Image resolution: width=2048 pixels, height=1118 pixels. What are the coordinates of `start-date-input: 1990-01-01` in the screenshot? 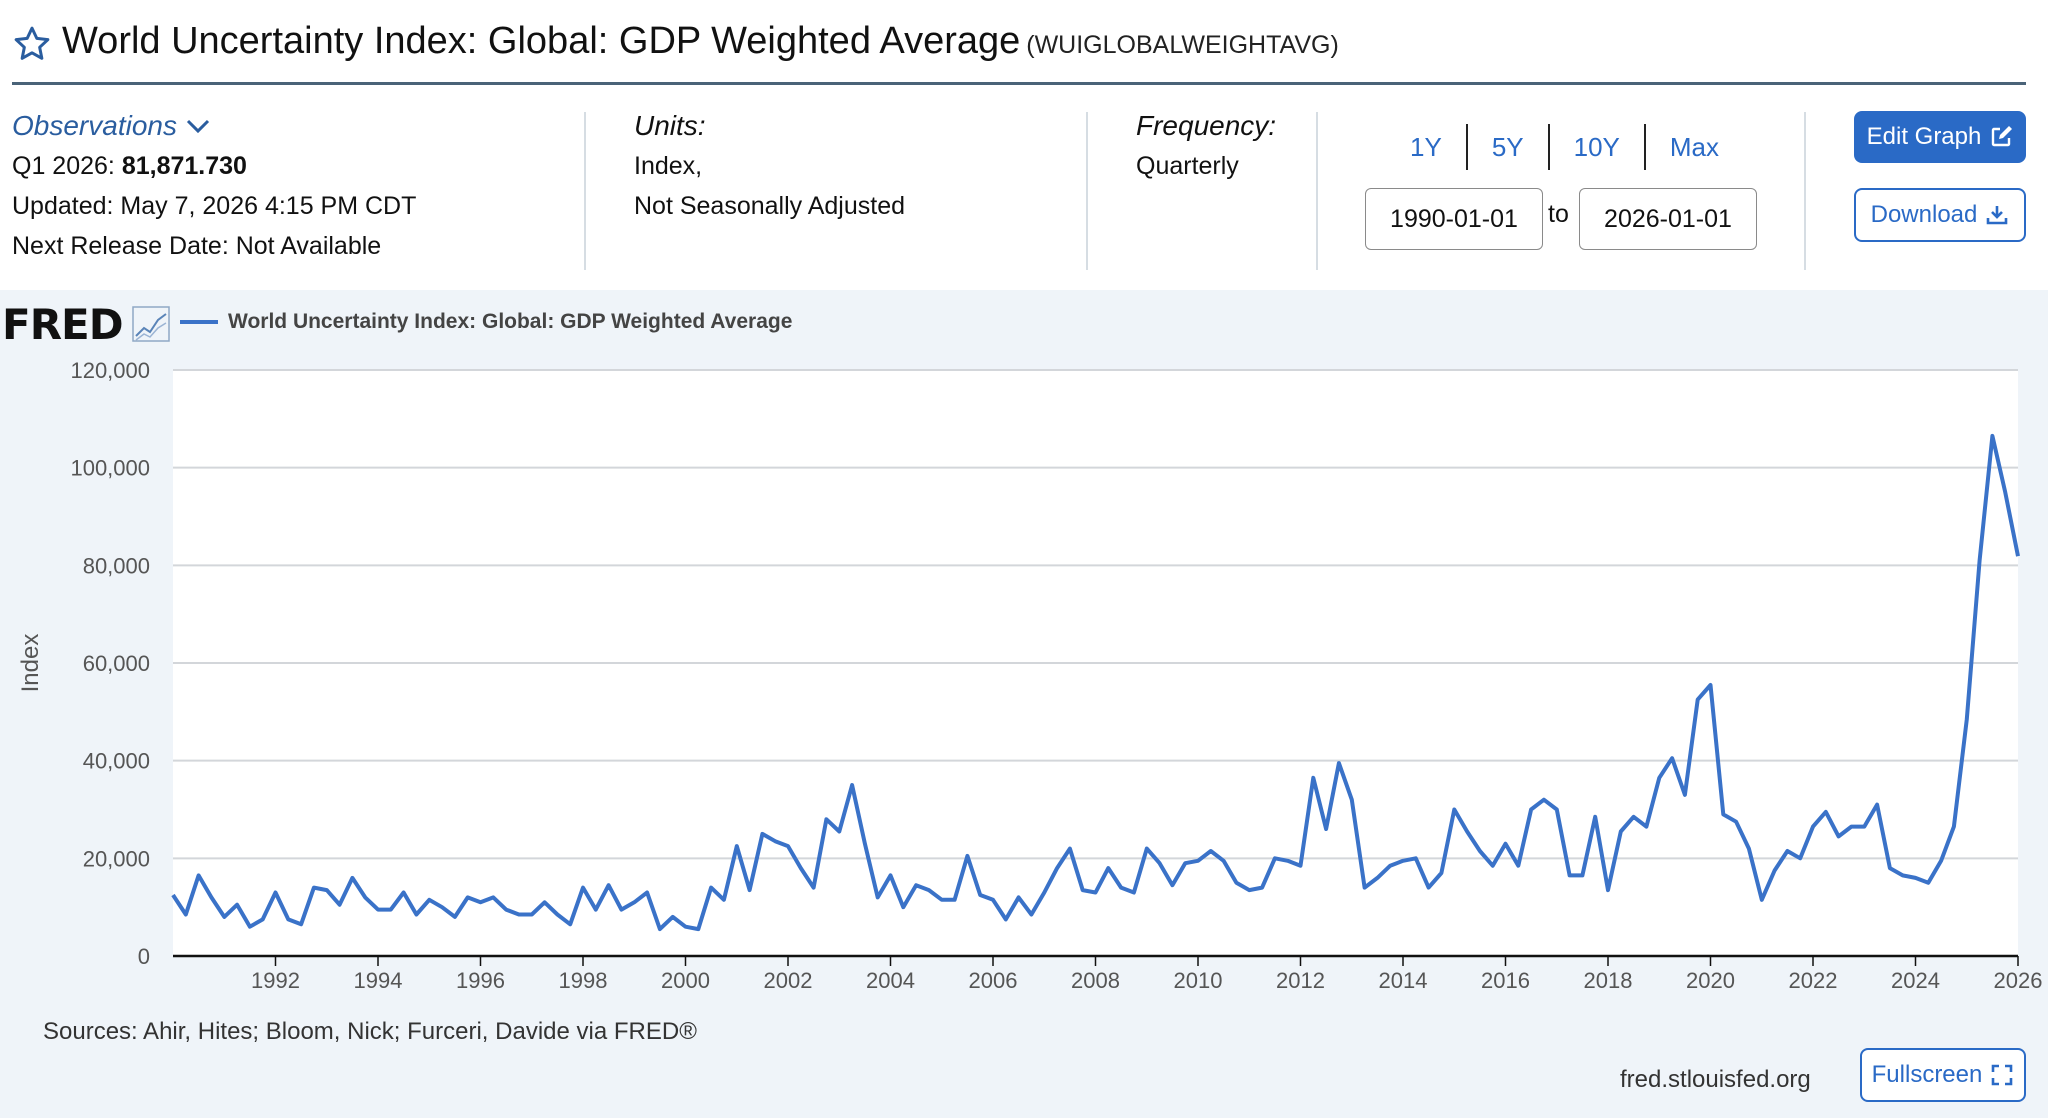 It's located at (1454, 219).